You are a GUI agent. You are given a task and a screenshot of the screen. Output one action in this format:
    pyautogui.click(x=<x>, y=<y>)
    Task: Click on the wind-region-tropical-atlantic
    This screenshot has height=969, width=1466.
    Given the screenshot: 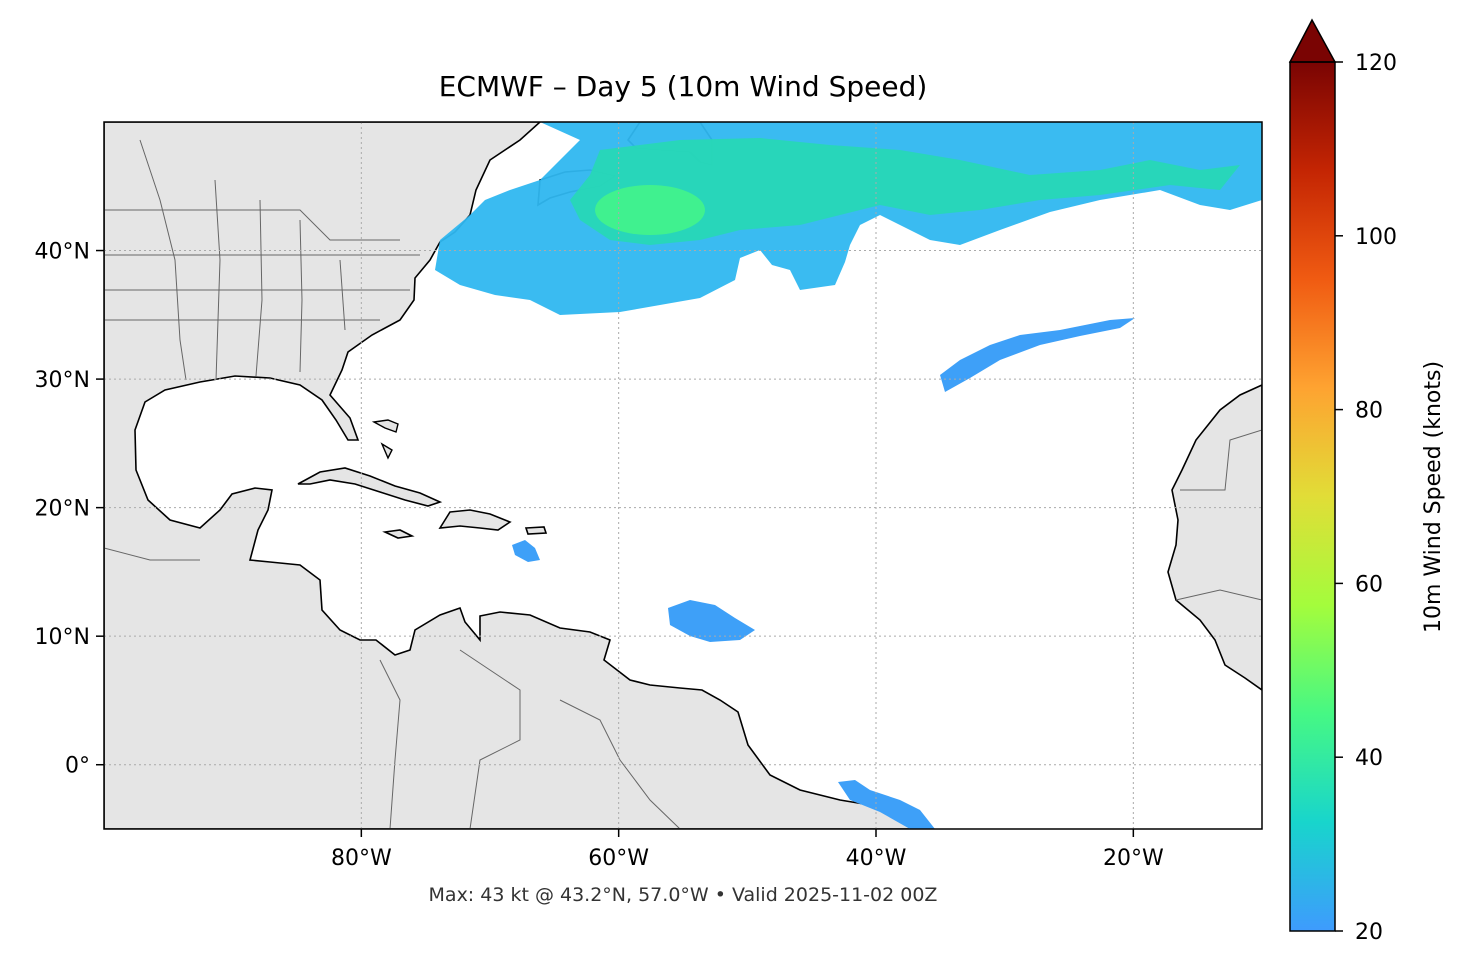 What is the action you would take?
    pyautogui.click(x=711, y=621)
    